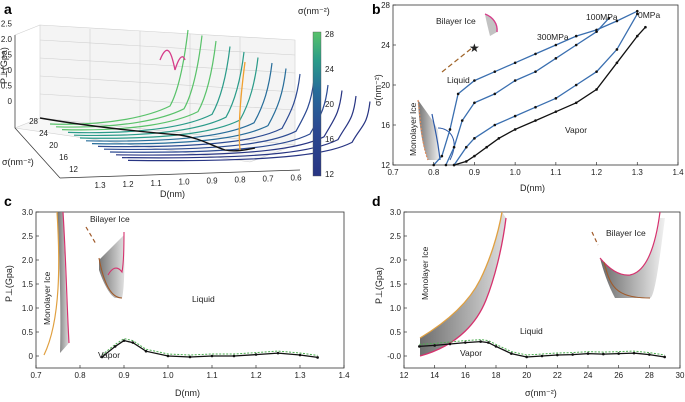  Describe the element at coordinates (91, 235) in the screenshot. I see `panel-c-coexistence-line` at that location.